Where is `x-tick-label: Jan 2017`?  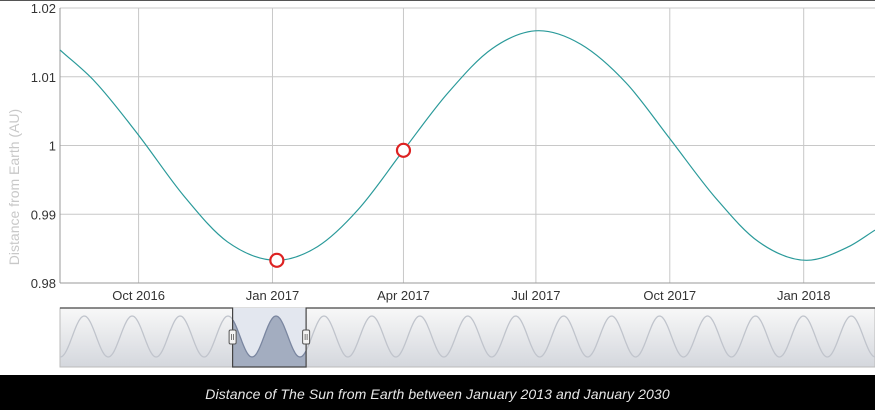 x-tick-label: Jan 2017 is located at coordinates (273, 295).